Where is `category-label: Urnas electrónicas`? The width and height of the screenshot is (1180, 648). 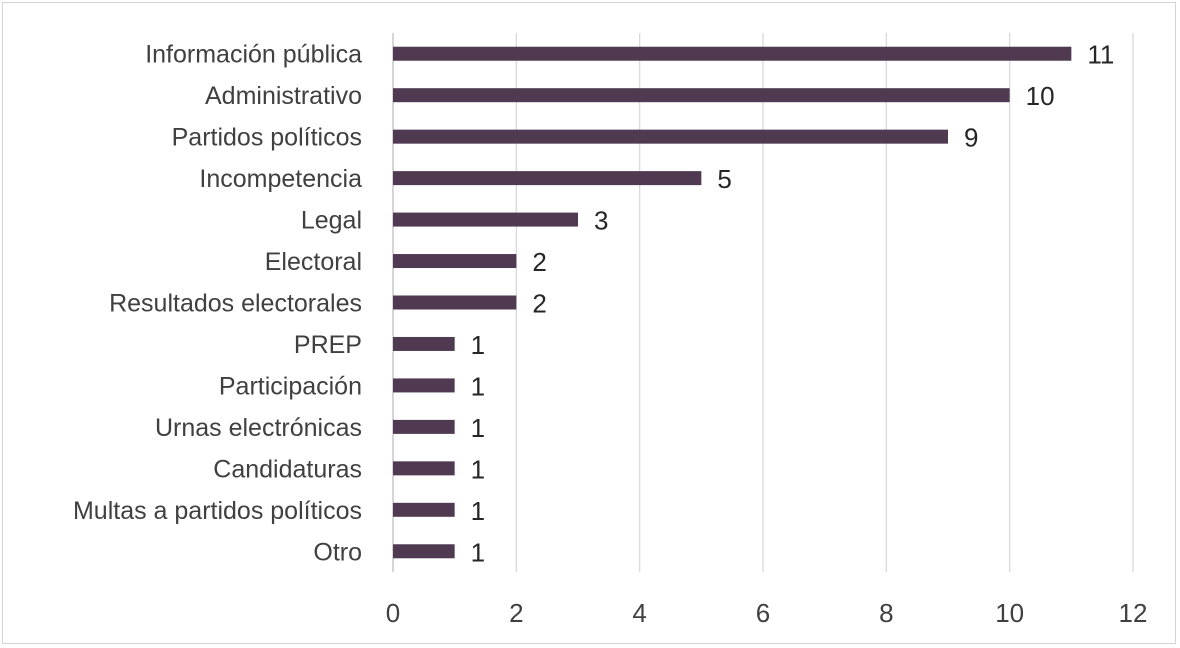 category-label: Urnas electrónicas is located at coordinates (258, 428).